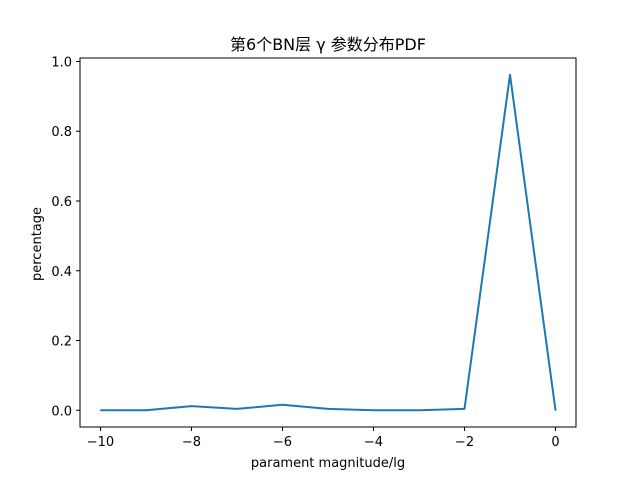  Describe the element at coordinates (37, 244) in the screenshot. I see `y-axis-label: percentage` at that location.